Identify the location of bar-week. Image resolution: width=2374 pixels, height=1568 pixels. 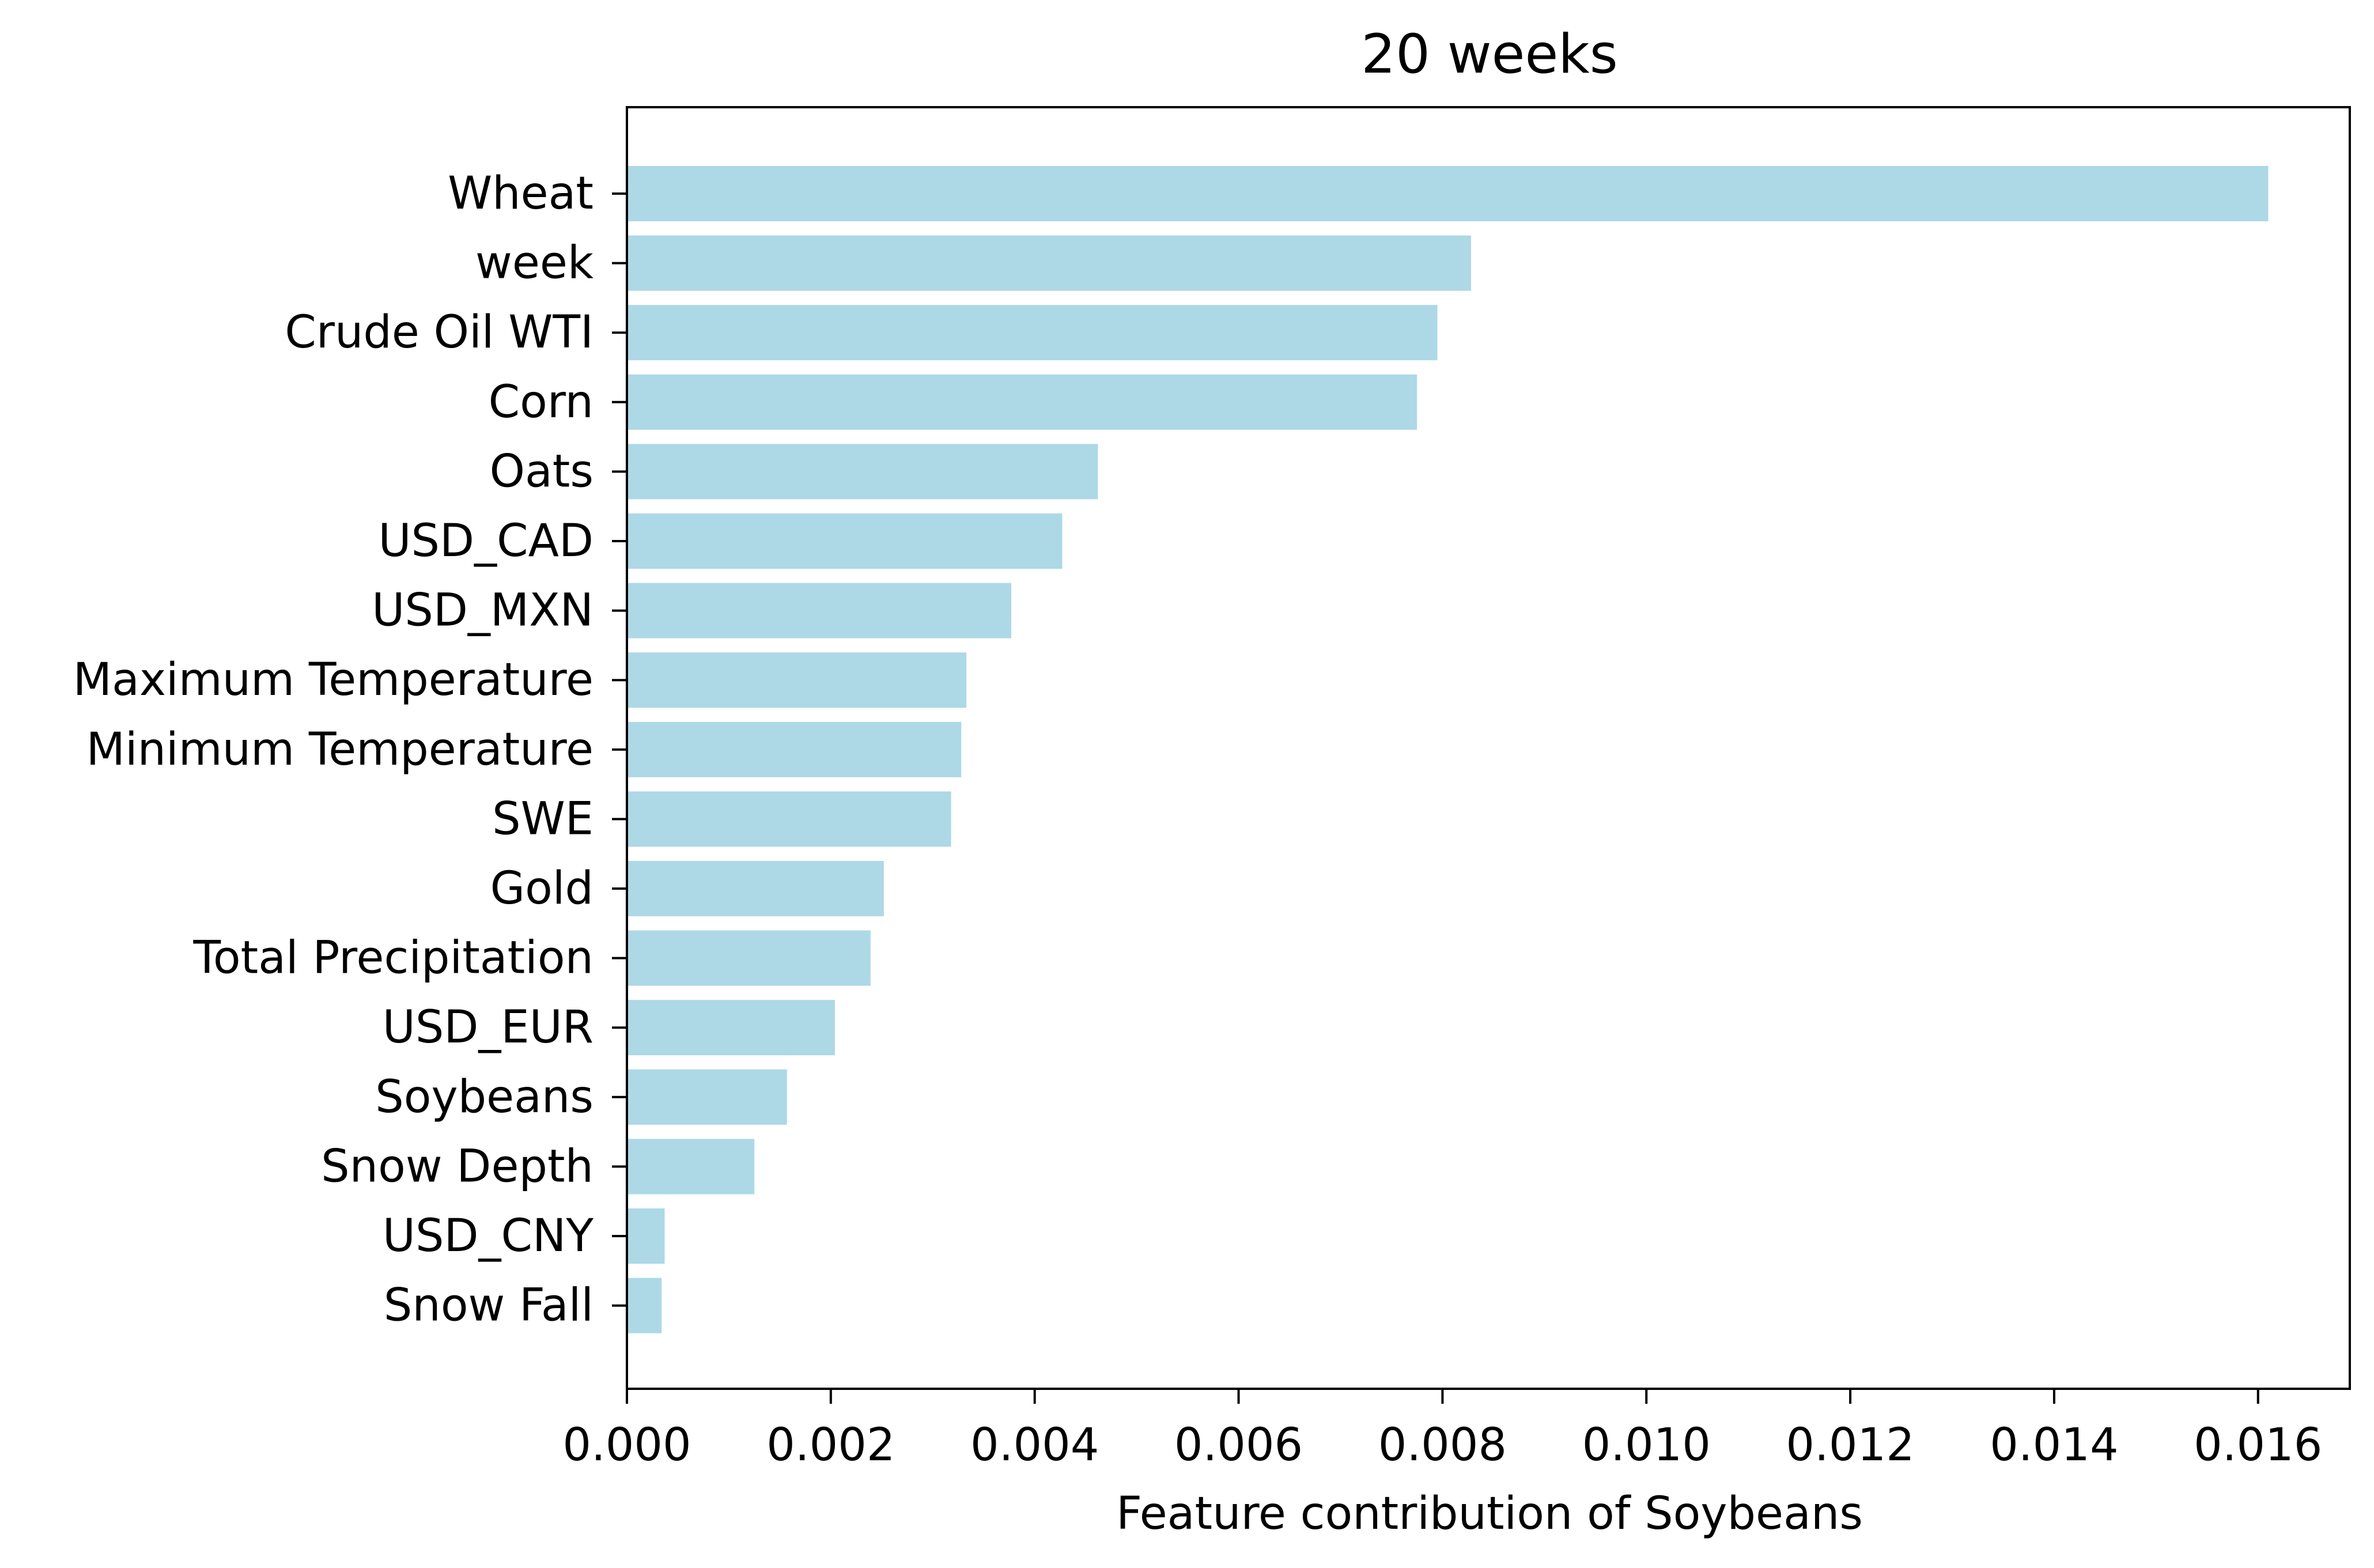
(1049, 263).